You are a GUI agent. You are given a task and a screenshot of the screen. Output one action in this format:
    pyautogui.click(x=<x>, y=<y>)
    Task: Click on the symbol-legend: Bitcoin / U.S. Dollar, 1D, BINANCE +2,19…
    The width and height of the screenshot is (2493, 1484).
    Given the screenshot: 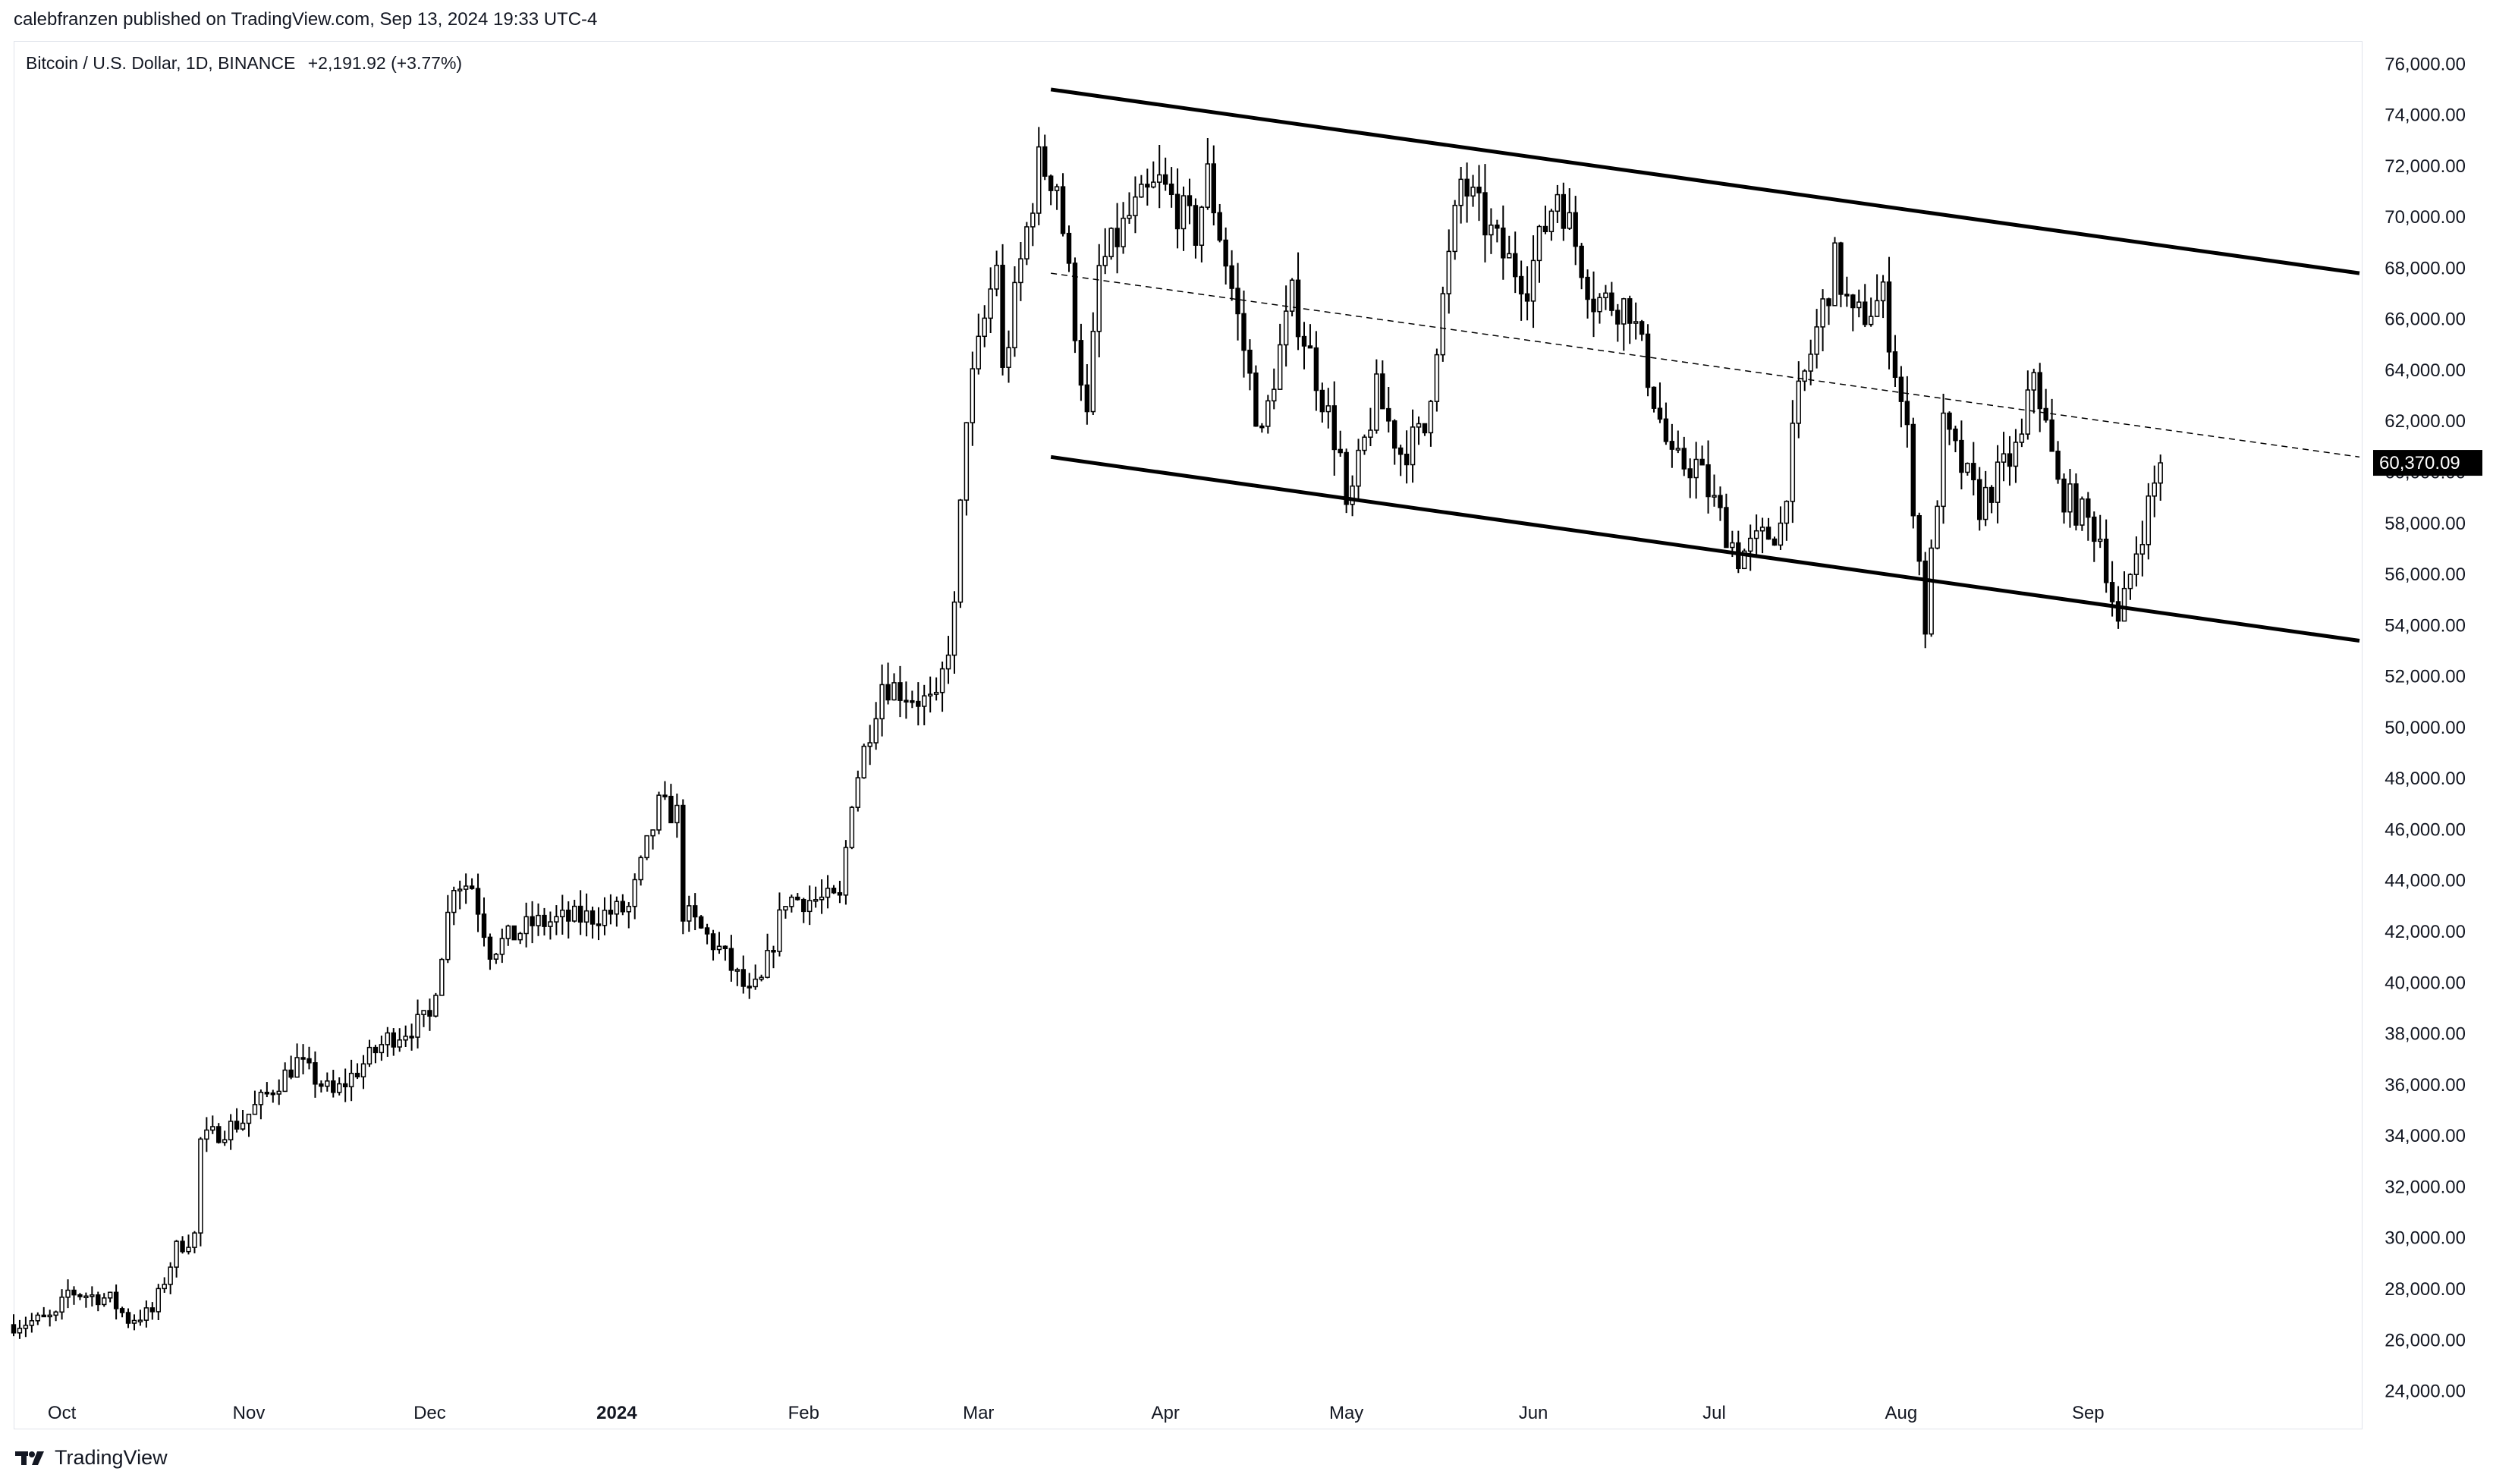 What is the action you would take?
    pyautogui.click(x=244, y=64)
    